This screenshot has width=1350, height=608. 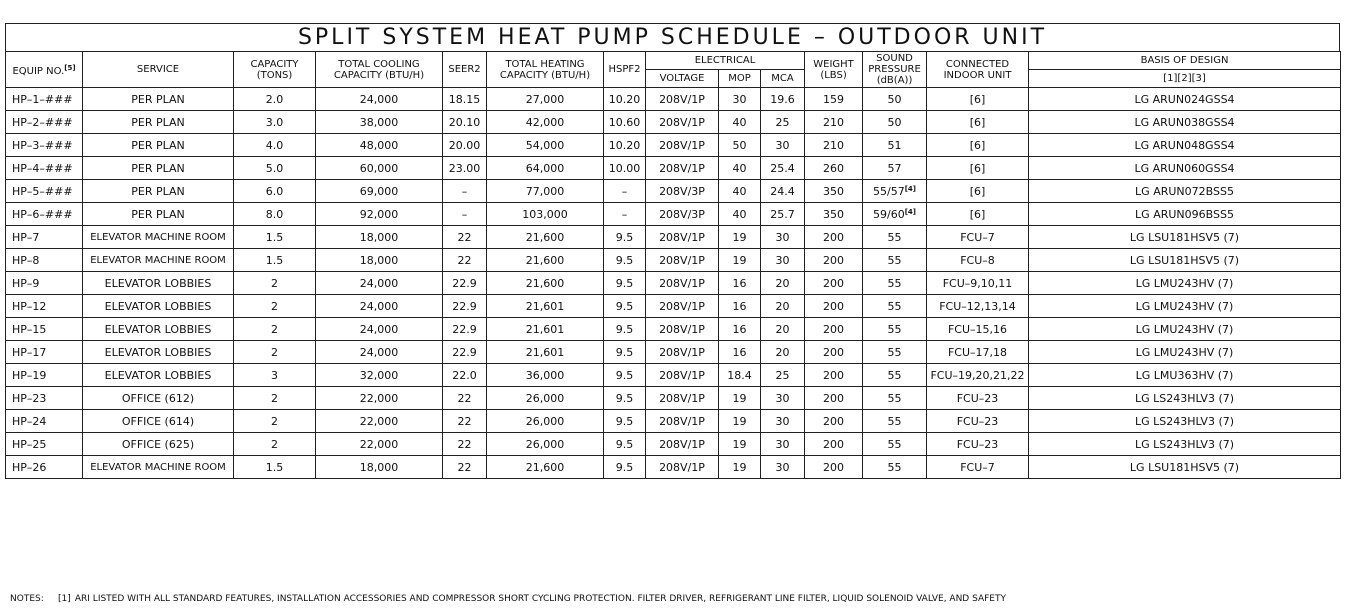 What do you see at coordinates (782, 99) in the screenshot?
I see `cell-mca: 19.6` at bounding box center [782, 99].